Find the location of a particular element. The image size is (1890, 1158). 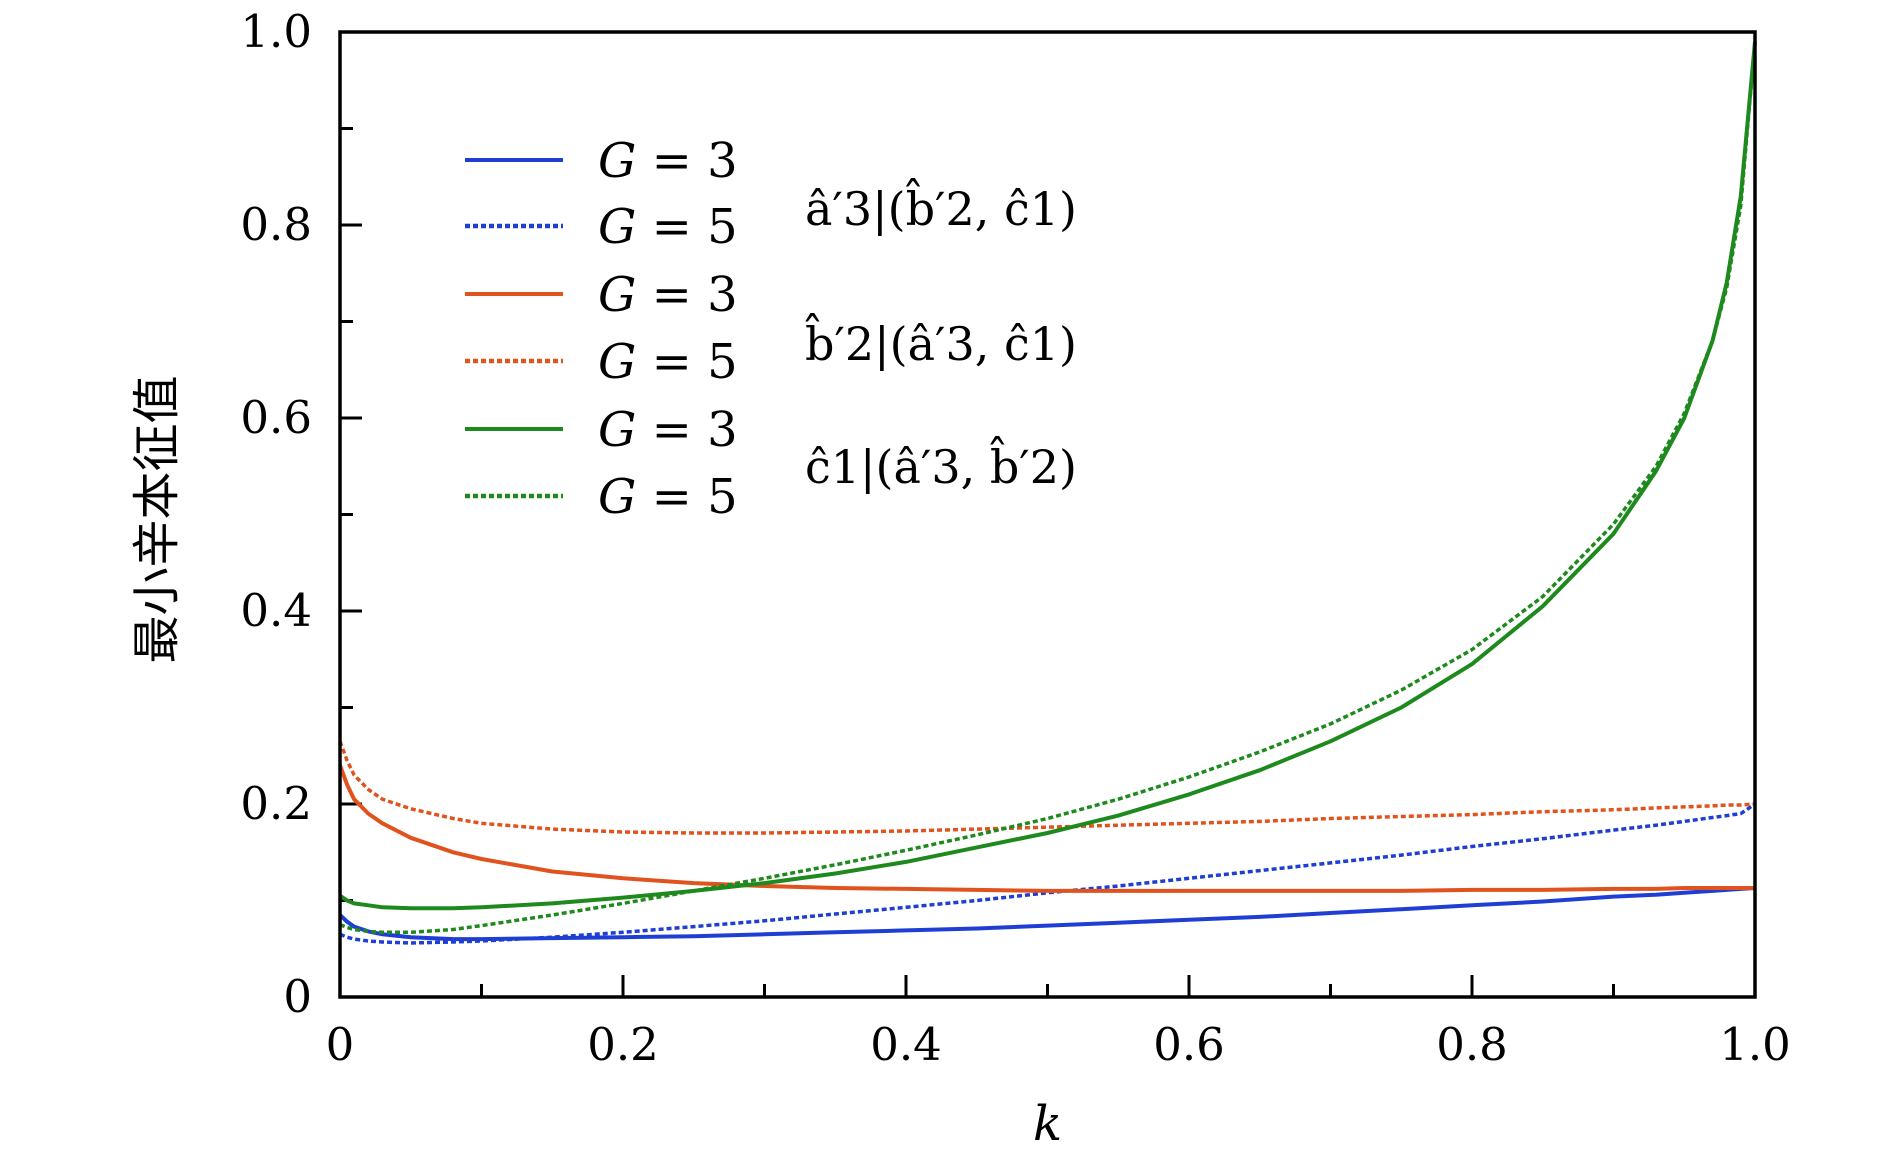

y-tick-label: 0.2 is located at coordinates (276, 803).